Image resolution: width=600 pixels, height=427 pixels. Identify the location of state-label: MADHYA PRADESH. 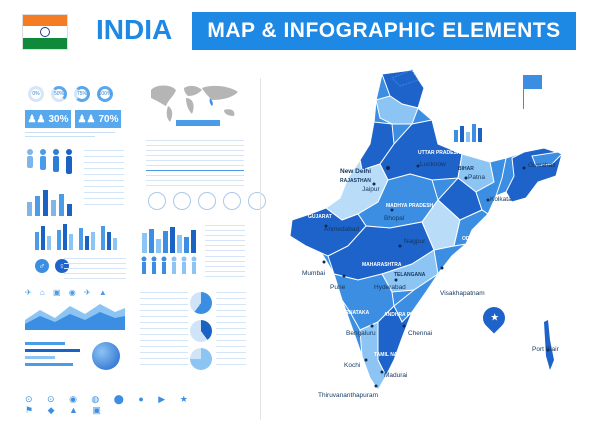
(410, 206).